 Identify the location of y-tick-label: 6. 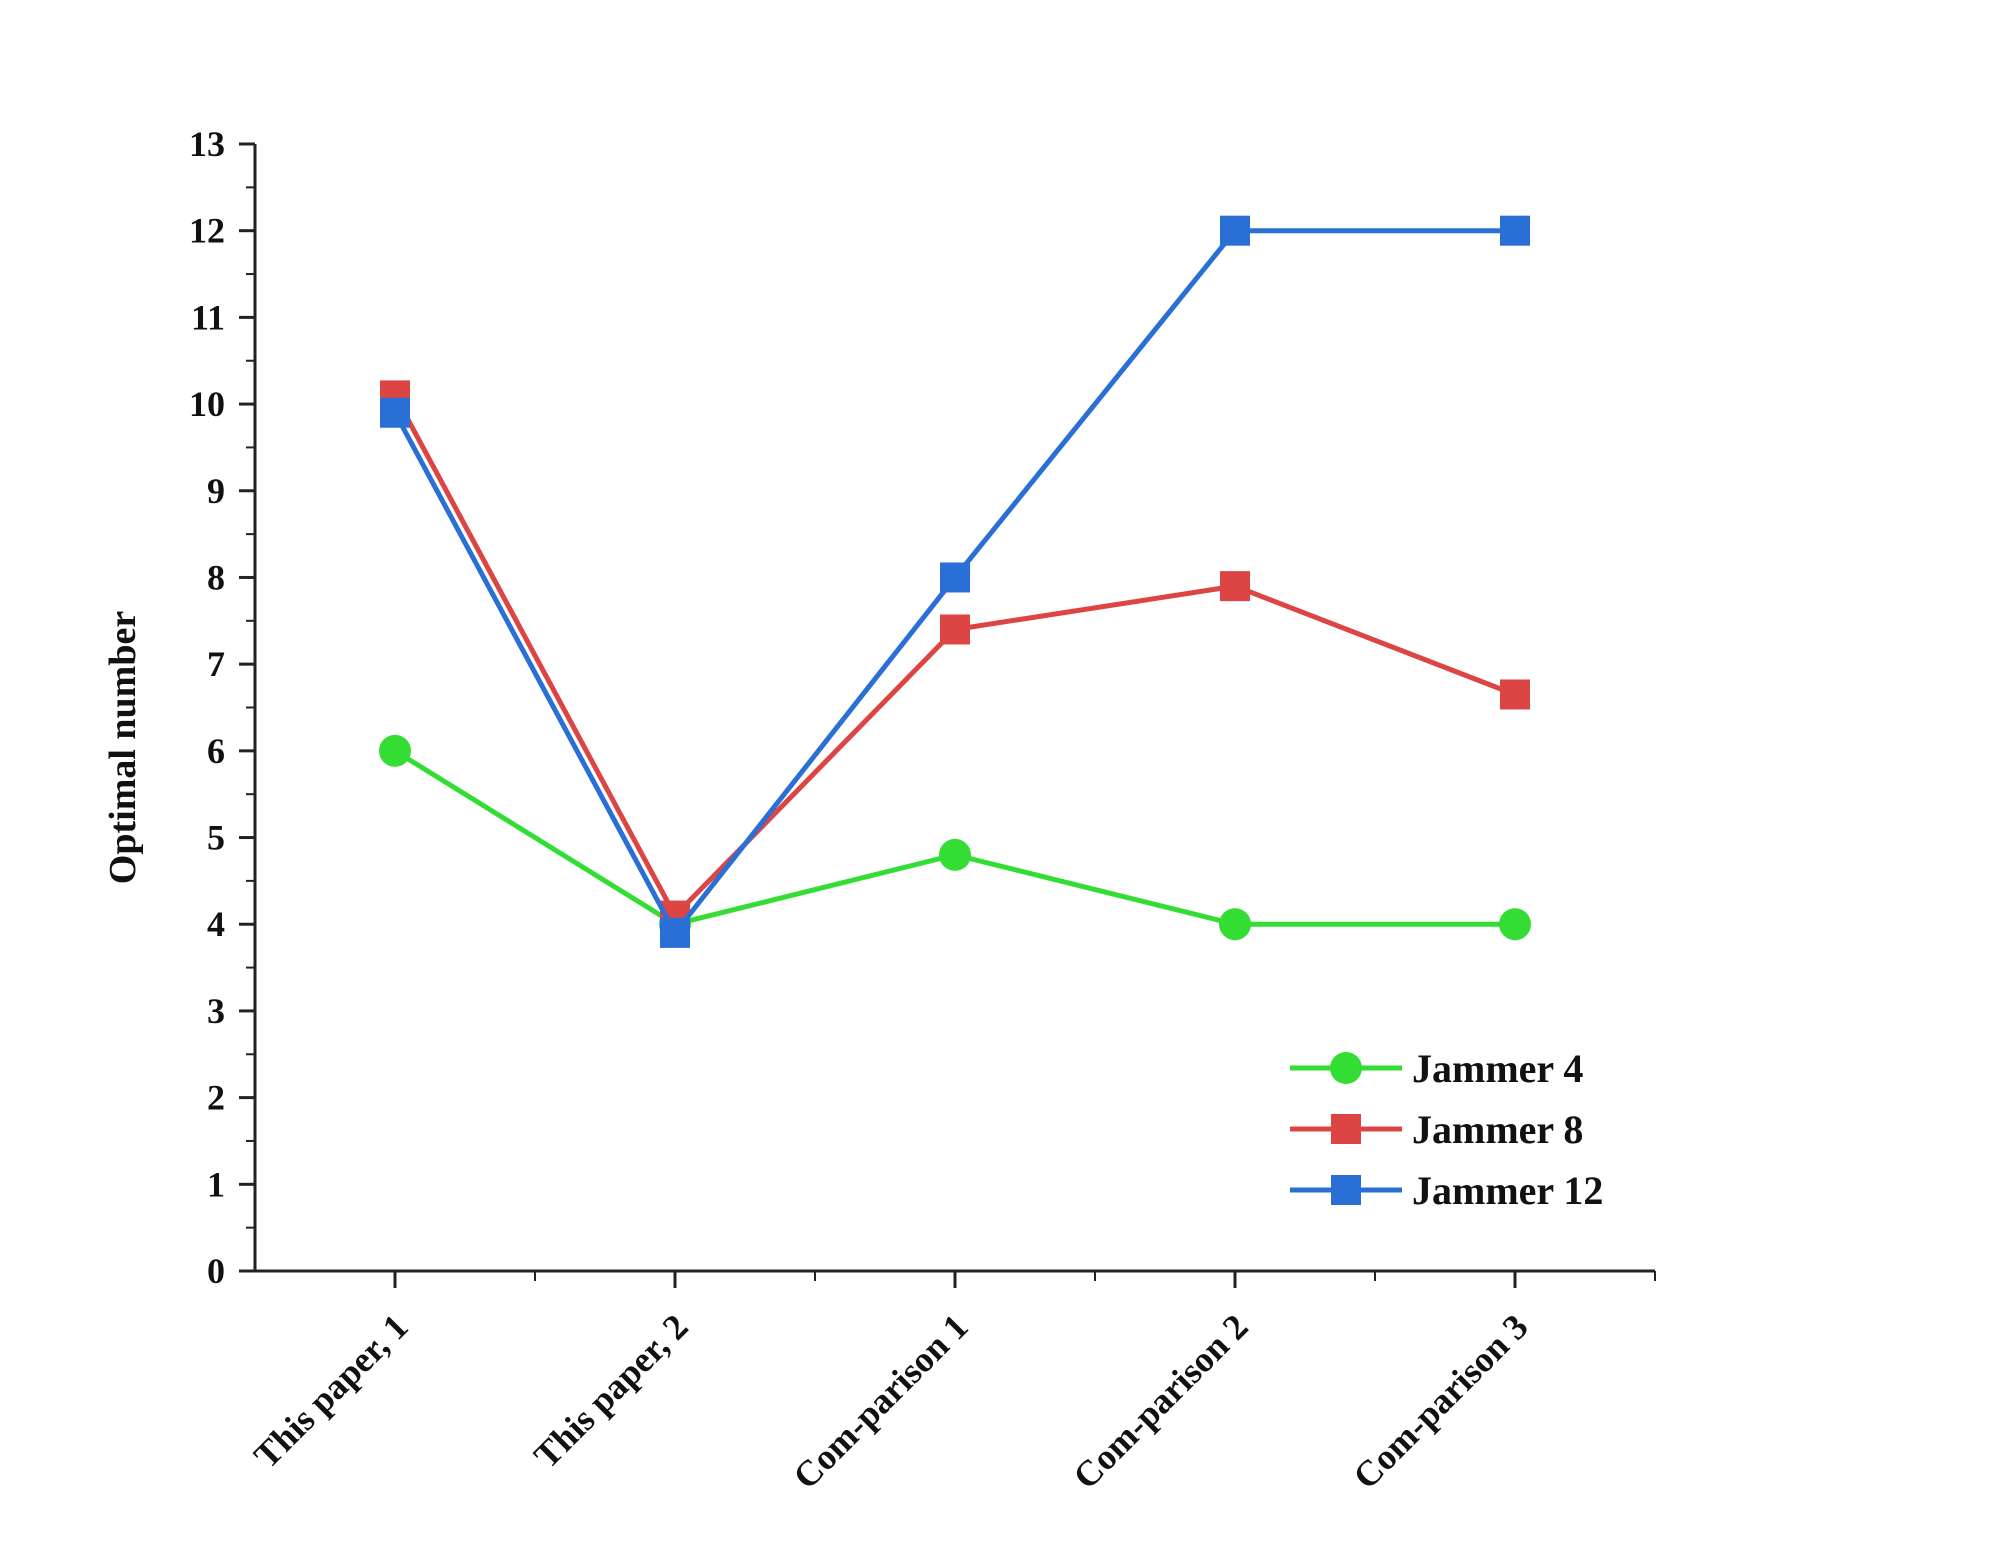
(216, 751).